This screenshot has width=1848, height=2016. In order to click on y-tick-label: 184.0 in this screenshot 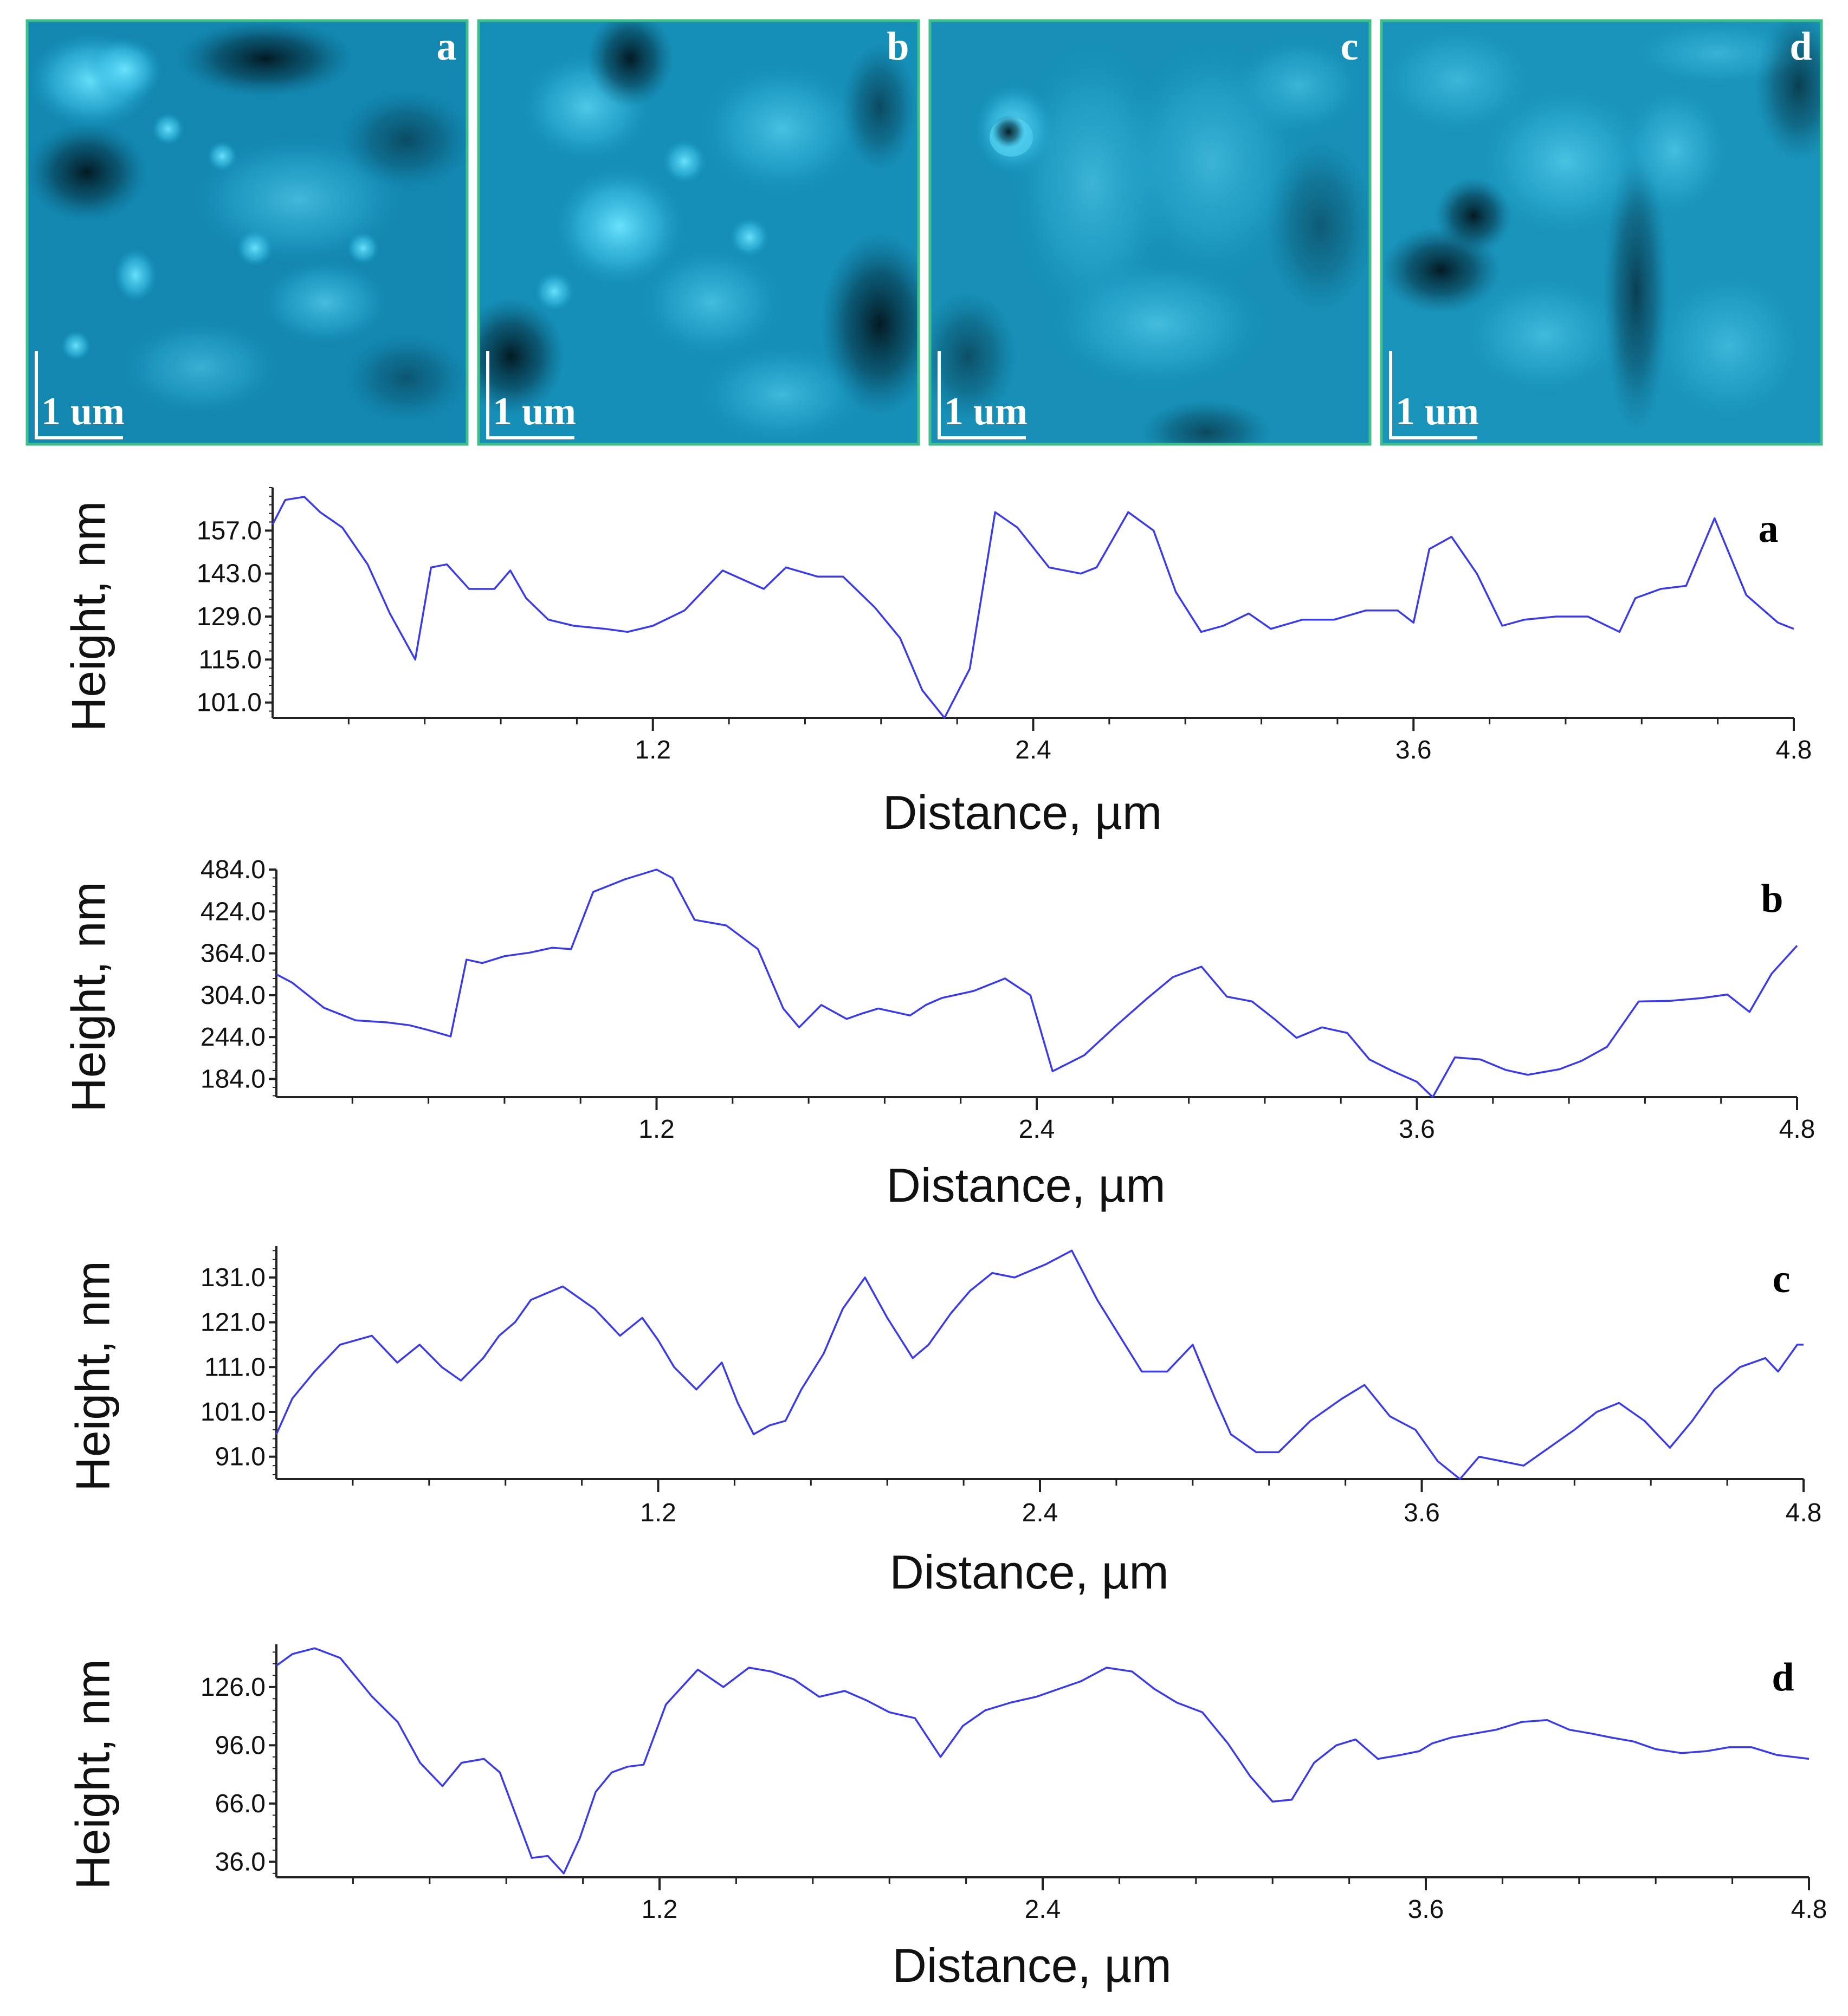, I will do `click(234, 1079)`.